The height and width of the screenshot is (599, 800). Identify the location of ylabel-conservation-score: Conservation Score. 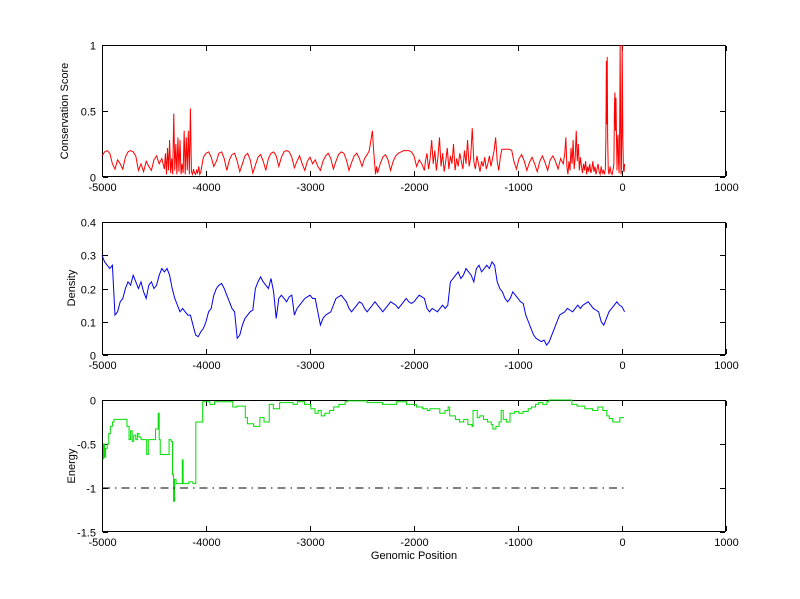
(65, 111).